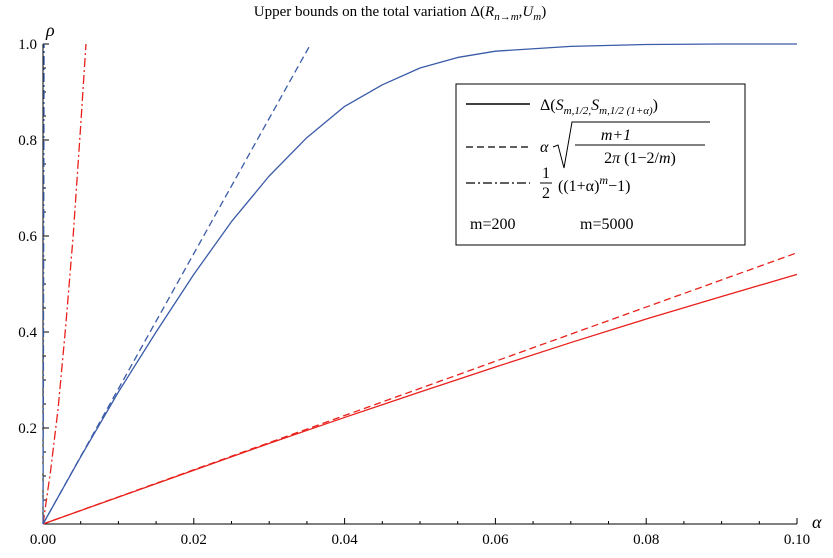 Image resolution: width=833 pixels, height=558 pixels. What do you see at coordinates (616, 135) in the screenshot?
I see `svg-text: m+1` at bounding box center [616, 135].